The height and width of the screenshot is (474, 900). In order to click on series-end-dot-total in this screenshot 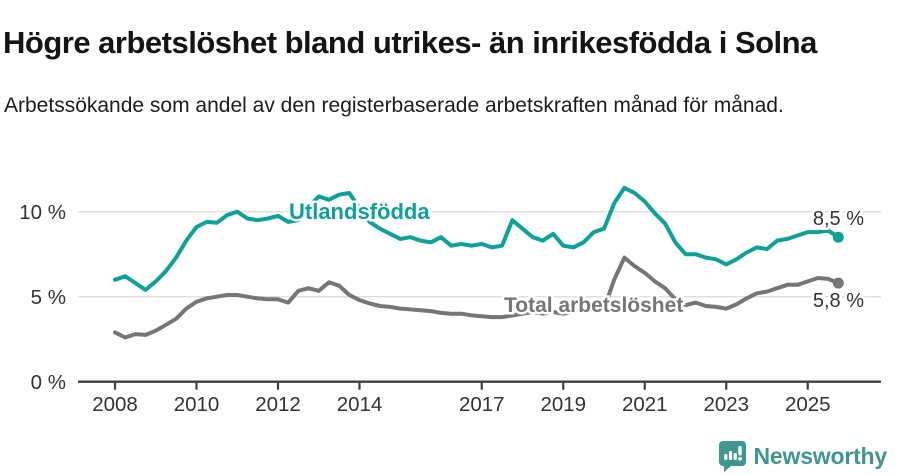, I will do `click(838, 283)`.